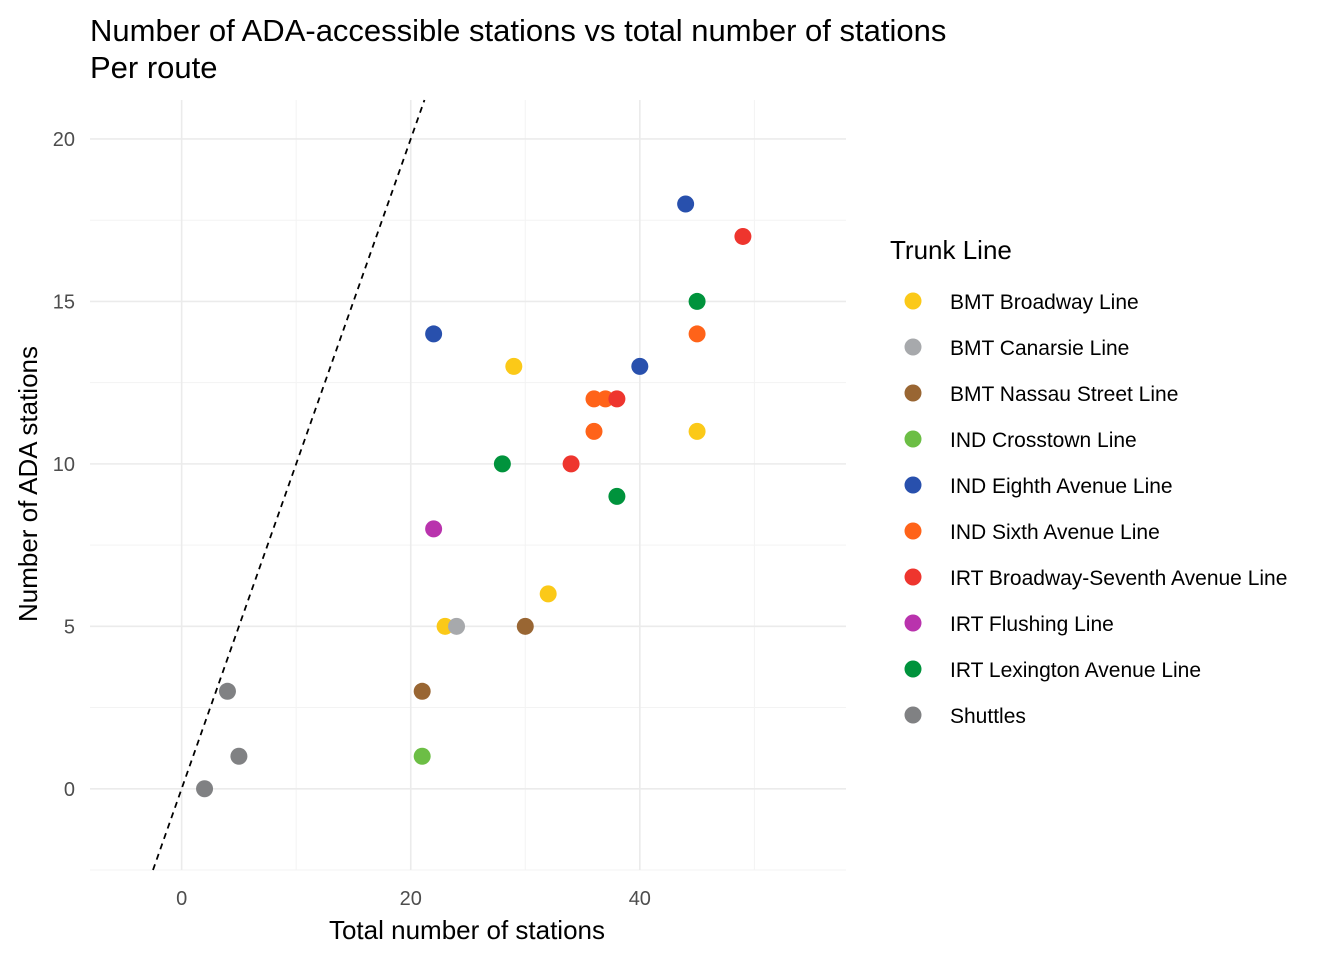 Image resolution: width=1344 pixels, height=960 pixels. I want to click on legend-item: BMT Broadway Line, so click(1021, 302).